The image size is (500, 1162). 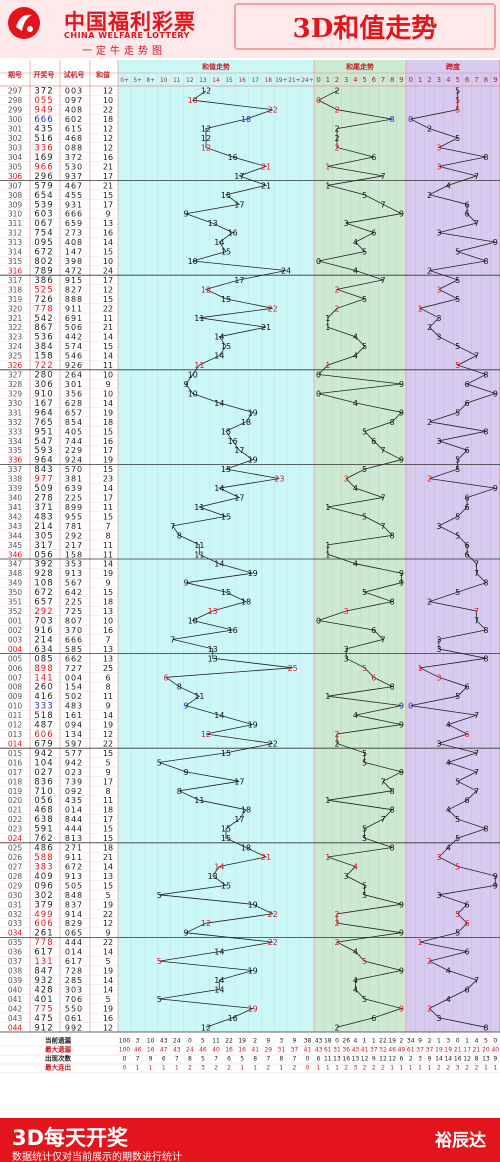 What do you see at coordinates (15, 904) in the screenshot?
I see `period-cell: 031` at bounding box center [15, 904].